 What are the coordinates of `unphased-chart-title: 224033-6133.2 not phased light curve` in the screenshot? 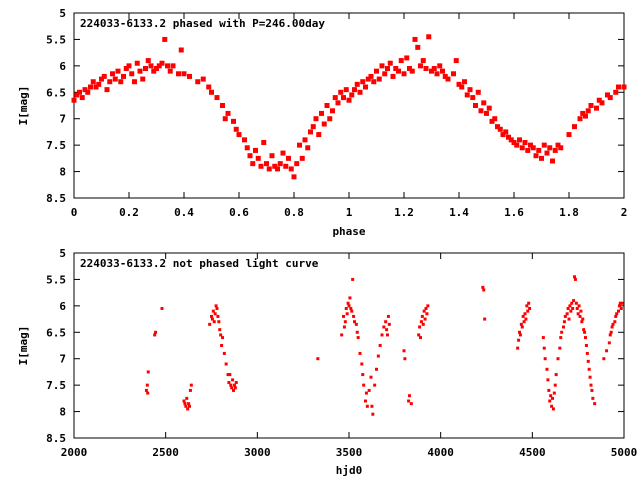 It's located at (199, 263).